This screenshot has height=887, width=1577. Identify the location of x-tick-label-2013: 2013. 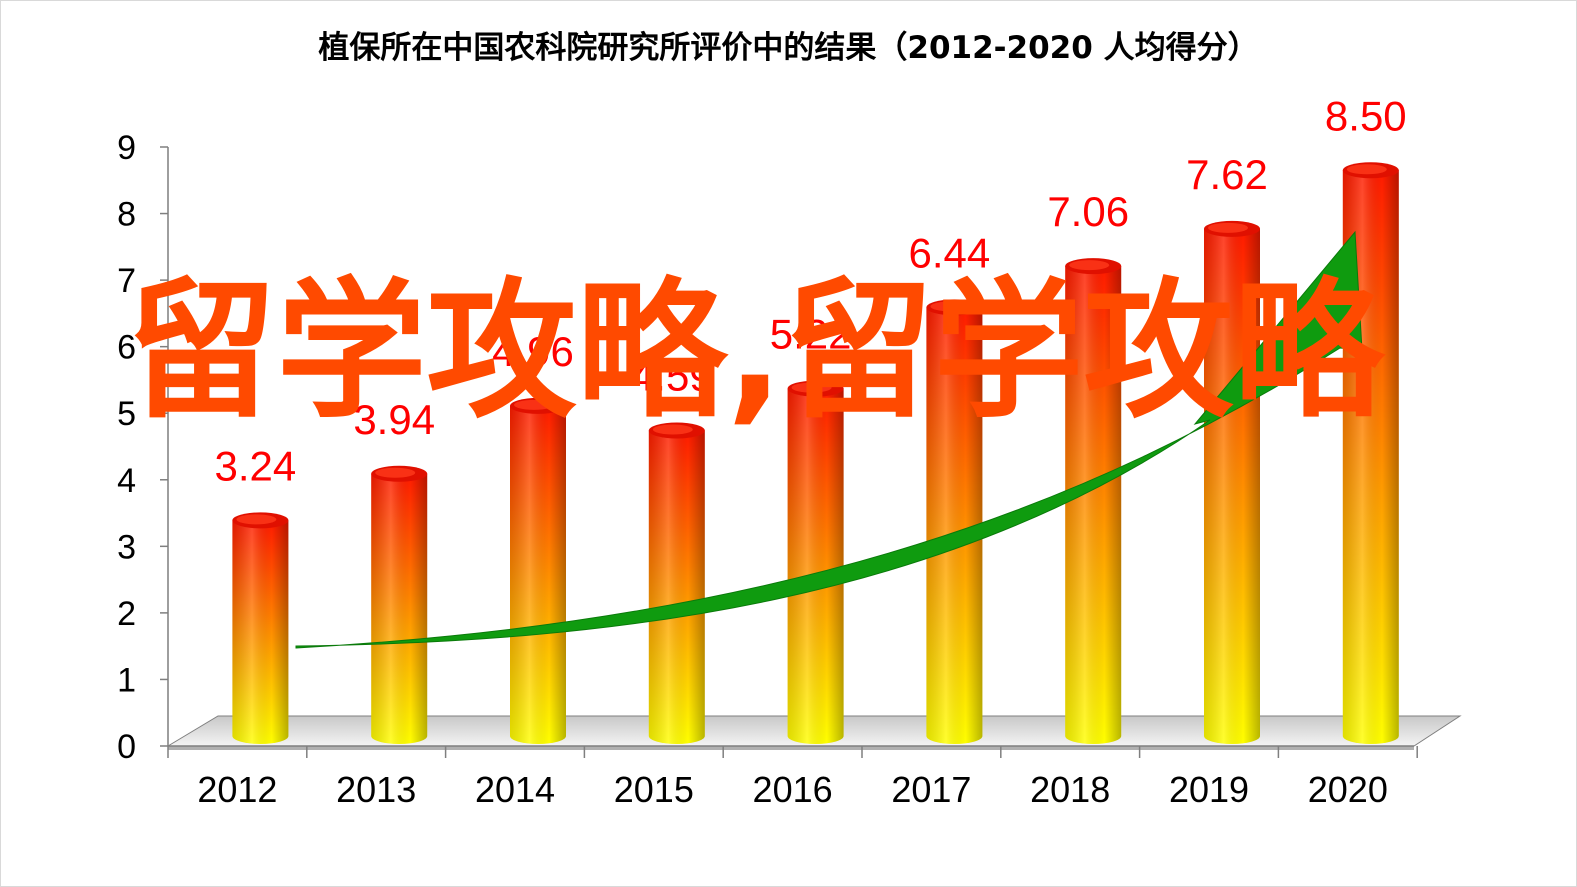
(376, 789).